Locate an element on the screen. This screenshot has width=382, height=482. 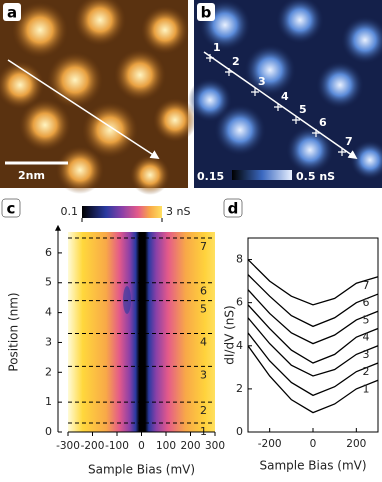
y-tick-label: 1 is located at coordinates (48, 401).